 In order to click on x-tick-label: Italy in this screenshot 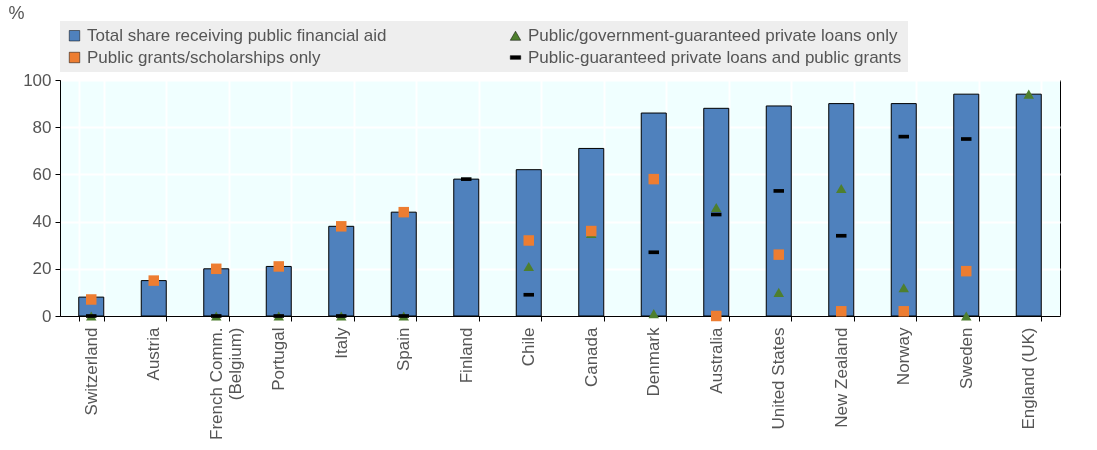, I will do `click(341, 343)`.